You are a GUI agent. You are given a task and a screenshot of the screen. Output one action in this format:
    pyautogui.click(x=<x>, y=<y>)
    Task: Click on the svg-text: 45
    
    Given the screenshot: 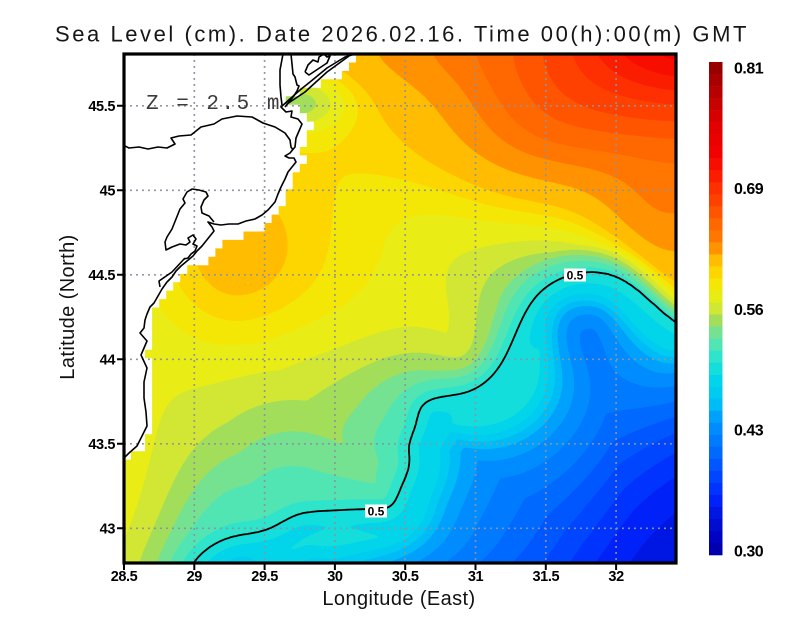 What is the action you would take?
    pyautogui.click(x=108, y=191)
    